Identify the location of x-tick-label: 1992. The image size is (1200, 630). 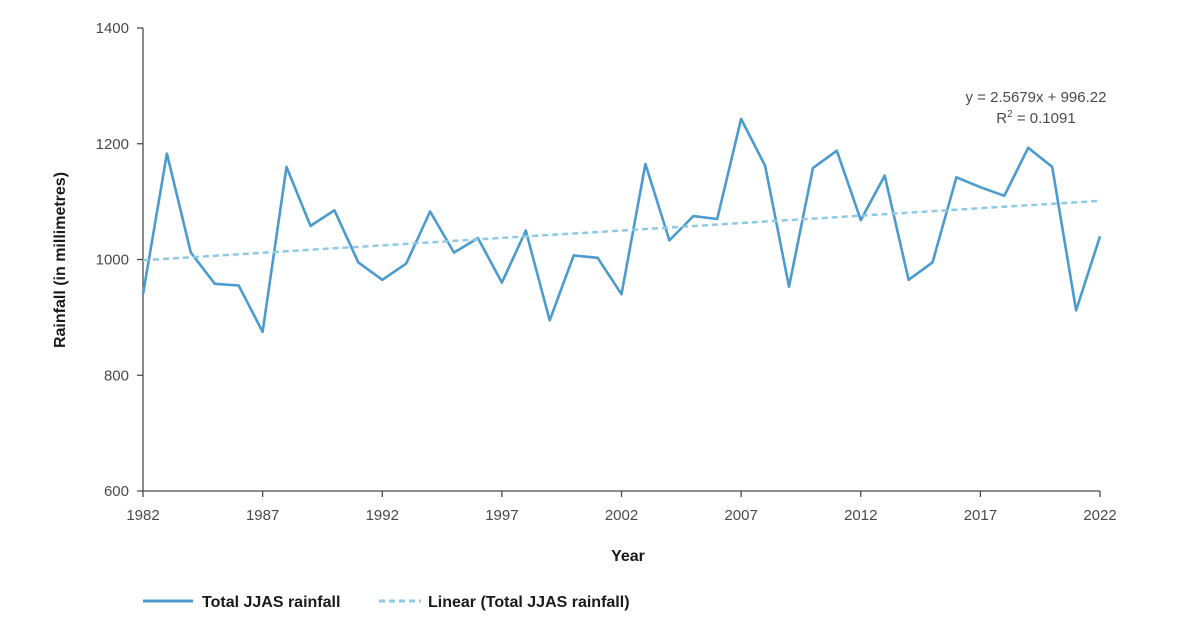
(382, 515).